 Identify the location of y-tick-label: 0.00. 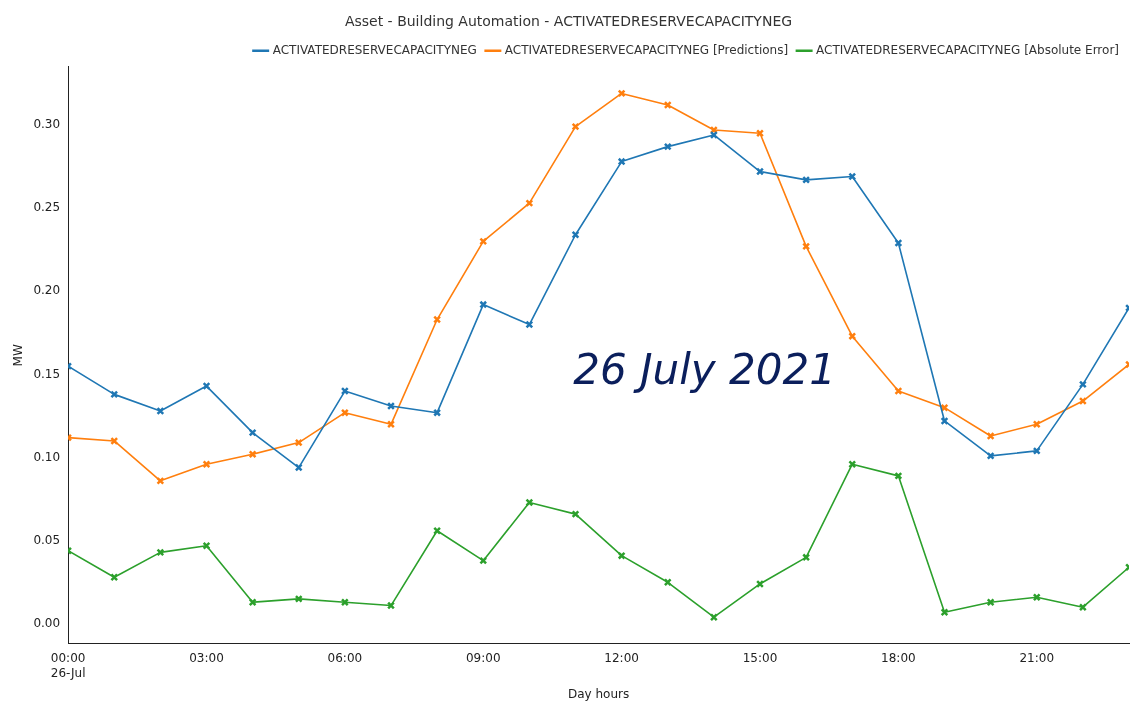
(47, 622).